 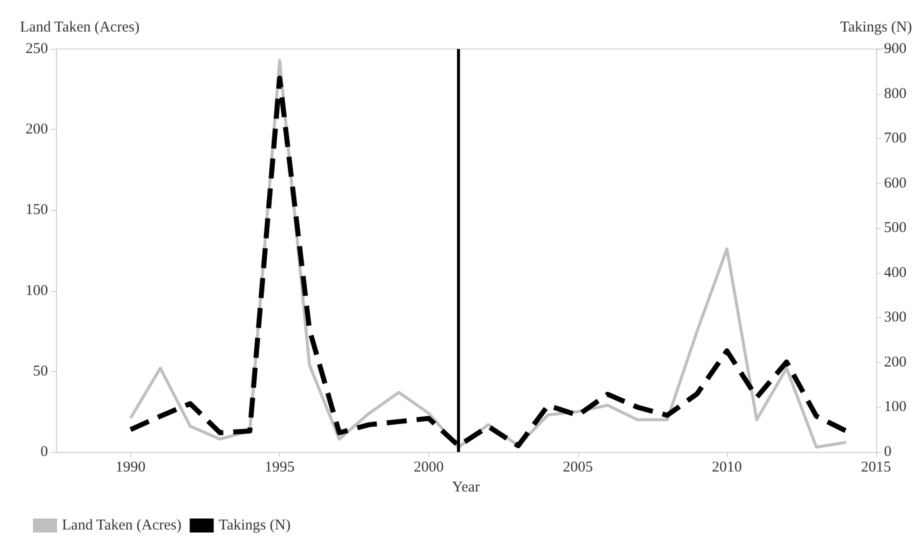 What do you see at coordinates (876, 28) in the screenshot?
I see `y2-axis-title: Takings (N)` at bounding box center [876, 28].